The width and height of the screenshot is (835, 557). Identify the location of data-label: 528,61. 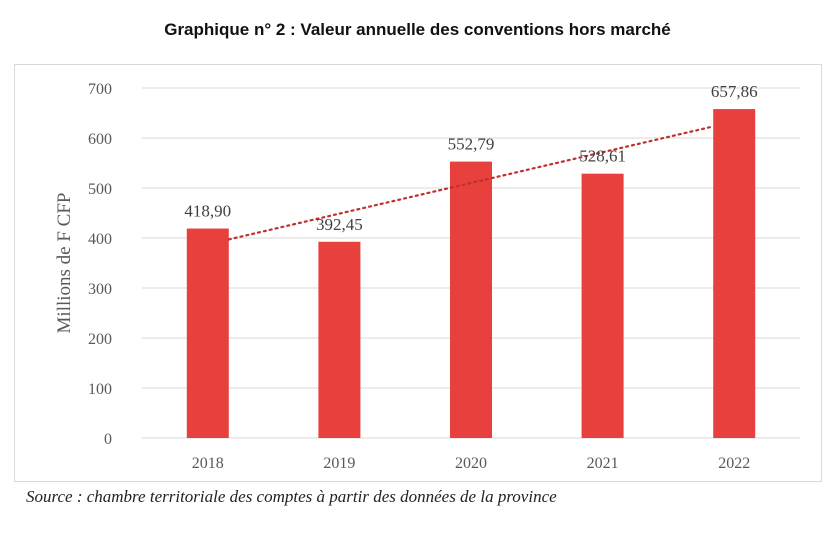
(602, 156).